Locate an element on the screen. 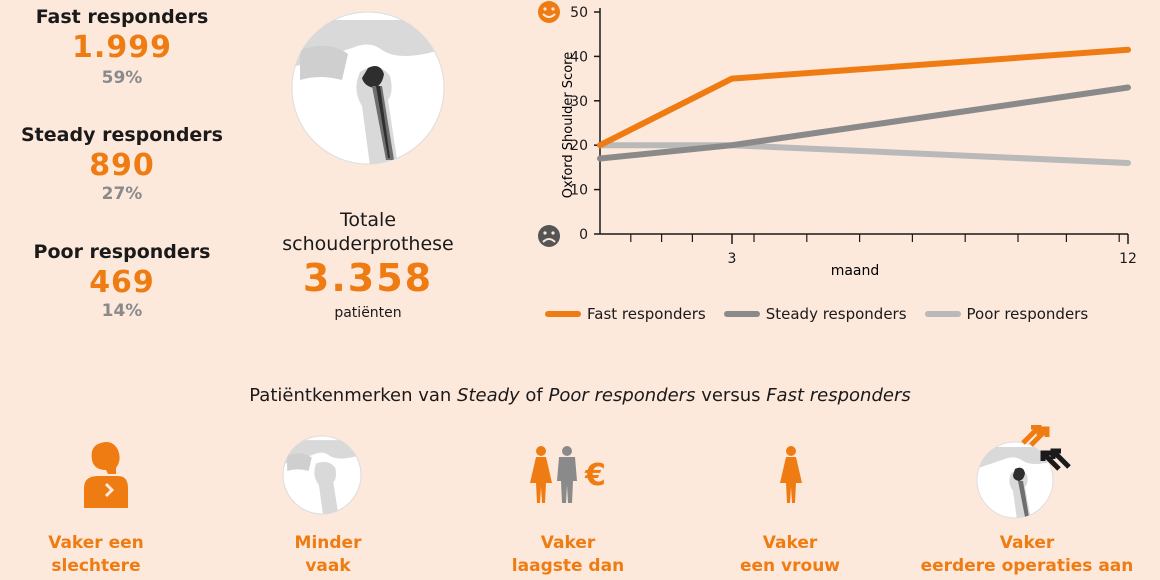 This screenshot has height=580, width=1160. person-pain-icon is located at coordinates (106, 475).